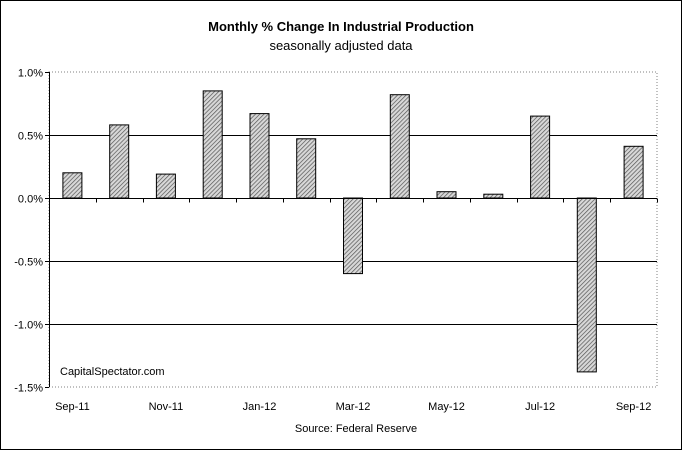 This screenshot has width=682, height=450. Describe the element at coordinates (112, 372) in the screenshot. I see `watermark: CapitalSpectator.com` at that location.